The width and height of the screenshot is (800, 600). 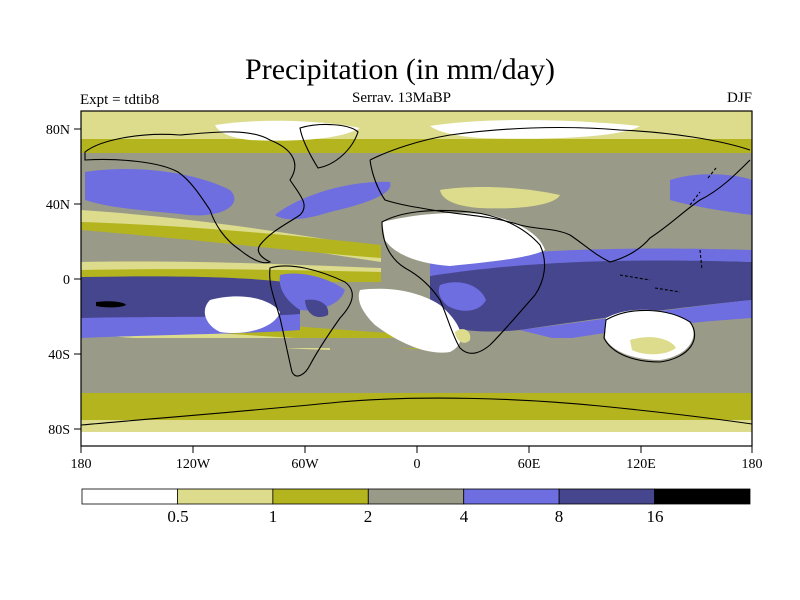 I want to click on south-pacific-dry, so click(x=242, y=315).